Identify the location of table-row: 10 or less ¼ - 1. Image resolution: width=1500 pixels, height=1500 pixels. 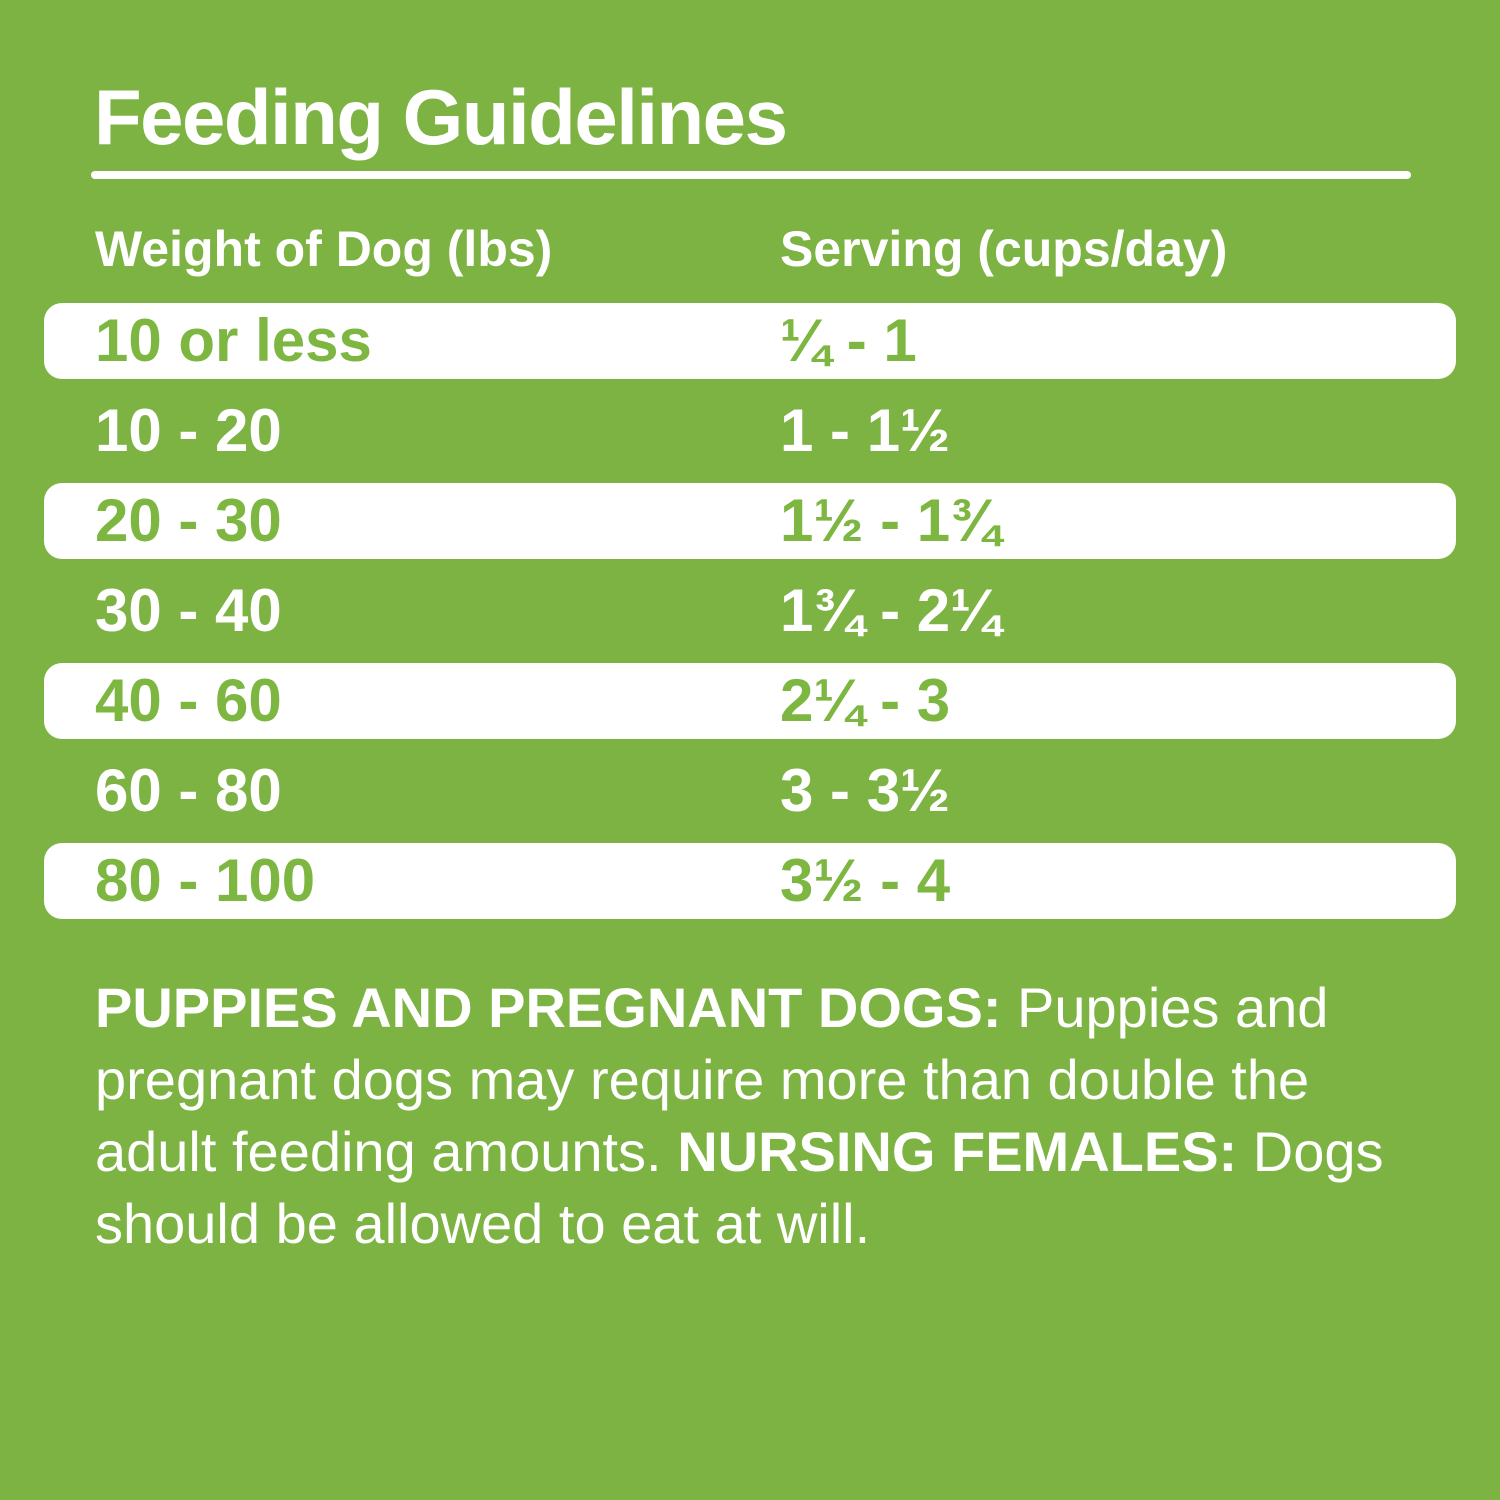
(750, 341).